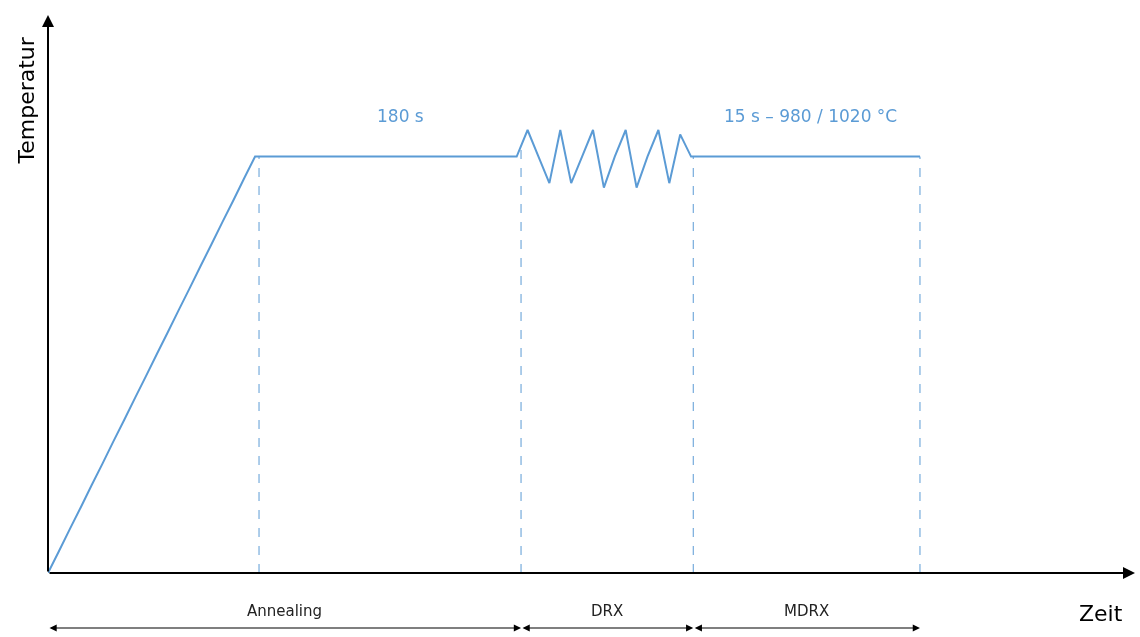  Describe the element at coordinates (285, 611) in the screenshot. I see `text: Annealing` at that location.